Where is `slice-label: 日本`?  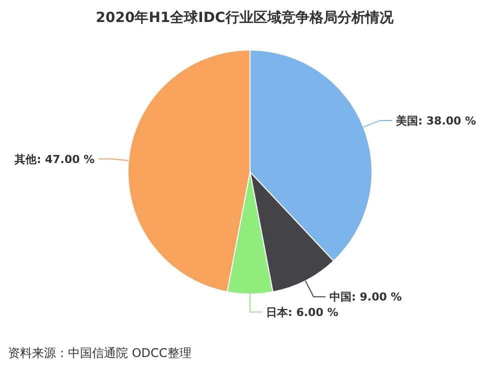 slice-label: 日本 is located at coordinates (277, 312).